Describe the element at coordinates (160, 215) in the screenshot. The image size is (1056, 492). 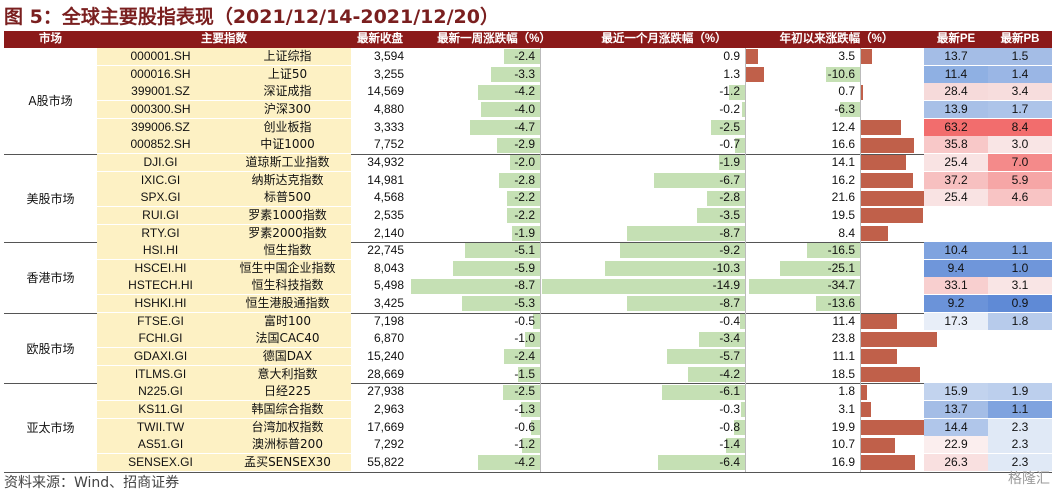
I see `index-code: RUI.GI` at that location.